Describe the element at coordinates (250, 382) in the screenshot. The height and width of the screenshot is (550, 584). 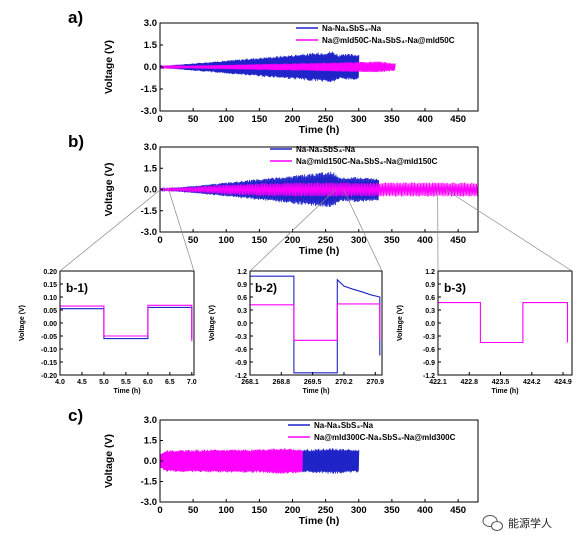
I see `x-tick-label: 268.1` at that location.